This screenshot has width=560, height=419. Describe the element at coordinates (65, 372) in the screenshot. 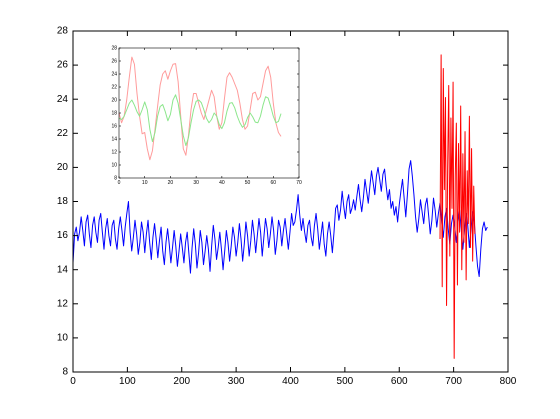

I see `main-y-tick-label: 8` at that location.